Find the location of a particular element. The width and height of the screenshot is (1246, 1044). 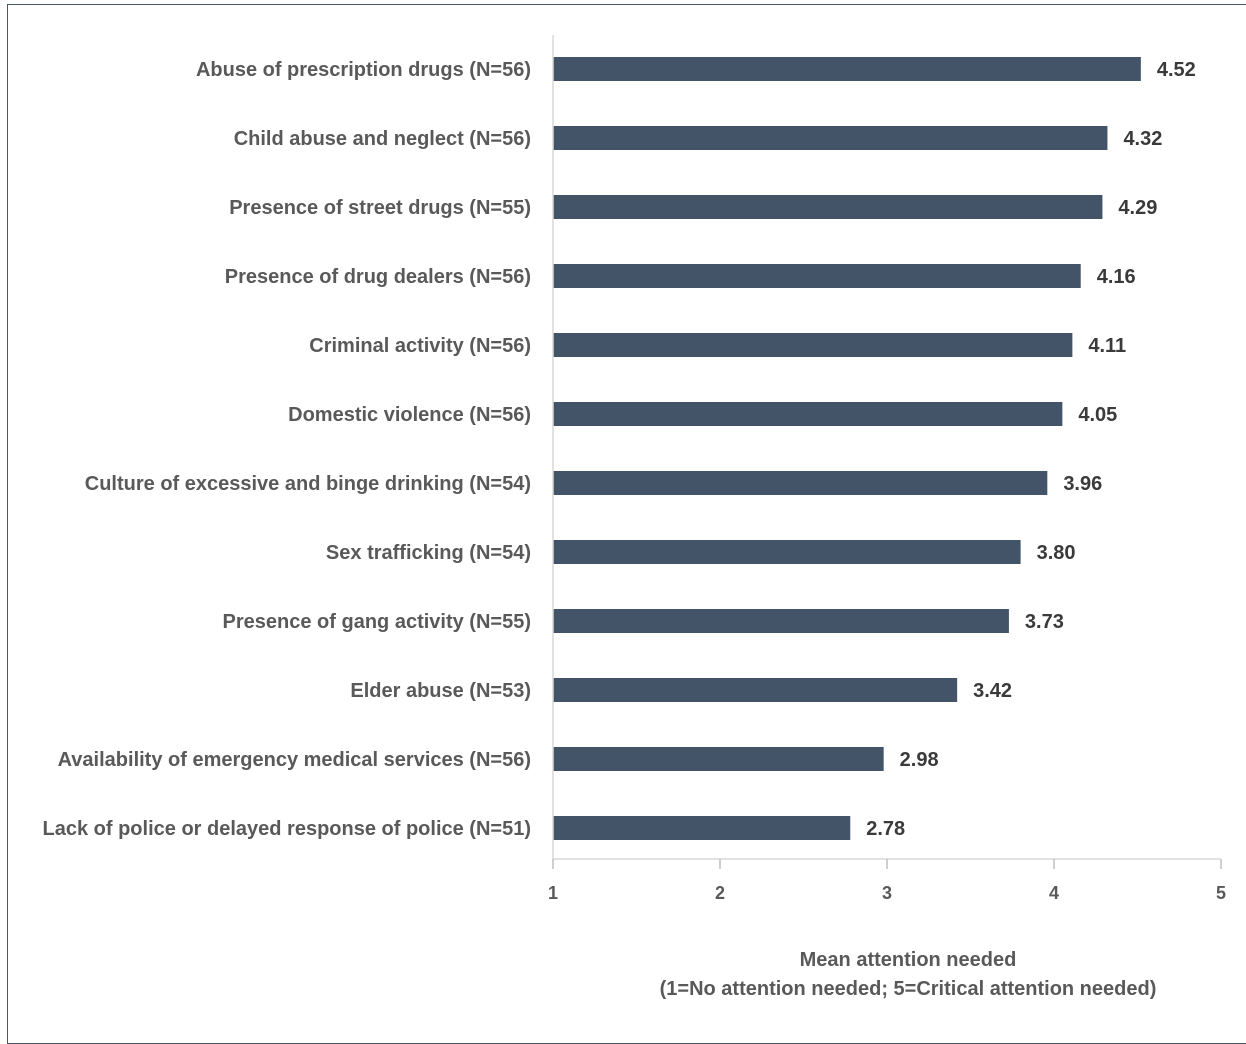

value-label-4: 4.16 is located at coordinates (1116, 277).